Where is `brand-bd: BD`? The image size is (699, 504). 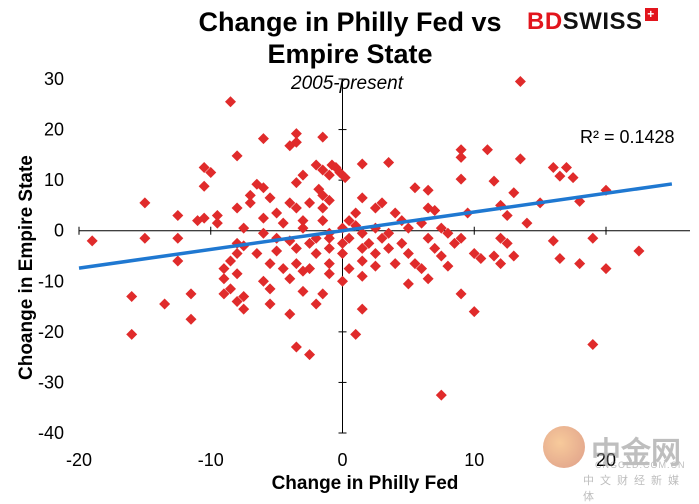 brand-bd: BD is located at coordinates (545, 21).